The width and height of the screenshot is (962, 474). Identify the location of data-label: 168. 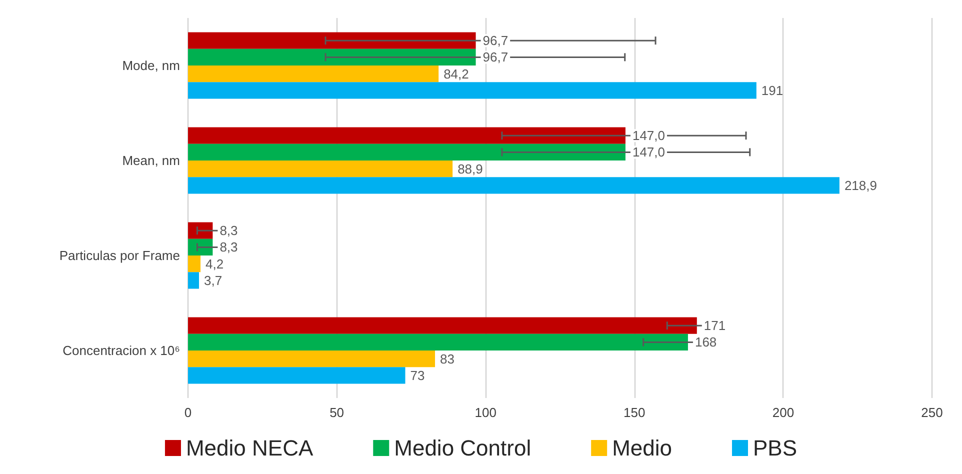
(705, 342).